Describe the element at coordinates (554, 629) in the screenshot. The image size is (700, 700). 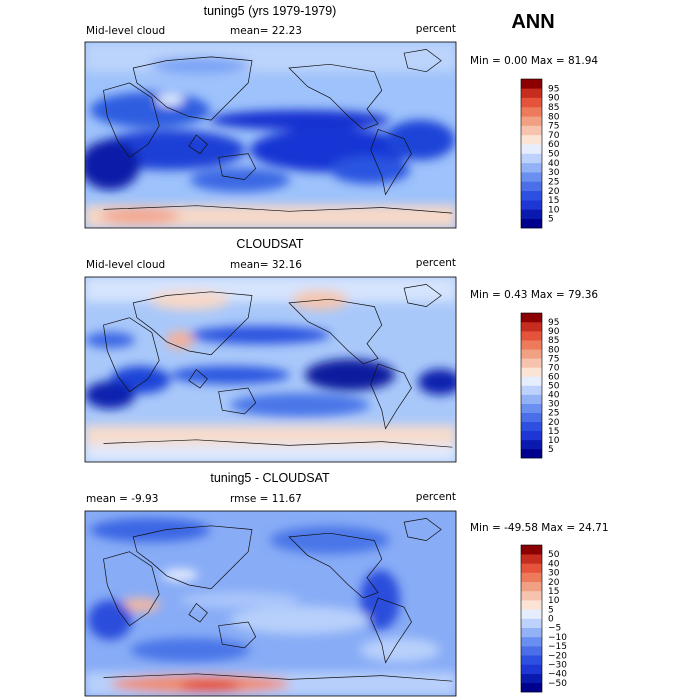
I see `colorbar-tick-label: −5` at that location.